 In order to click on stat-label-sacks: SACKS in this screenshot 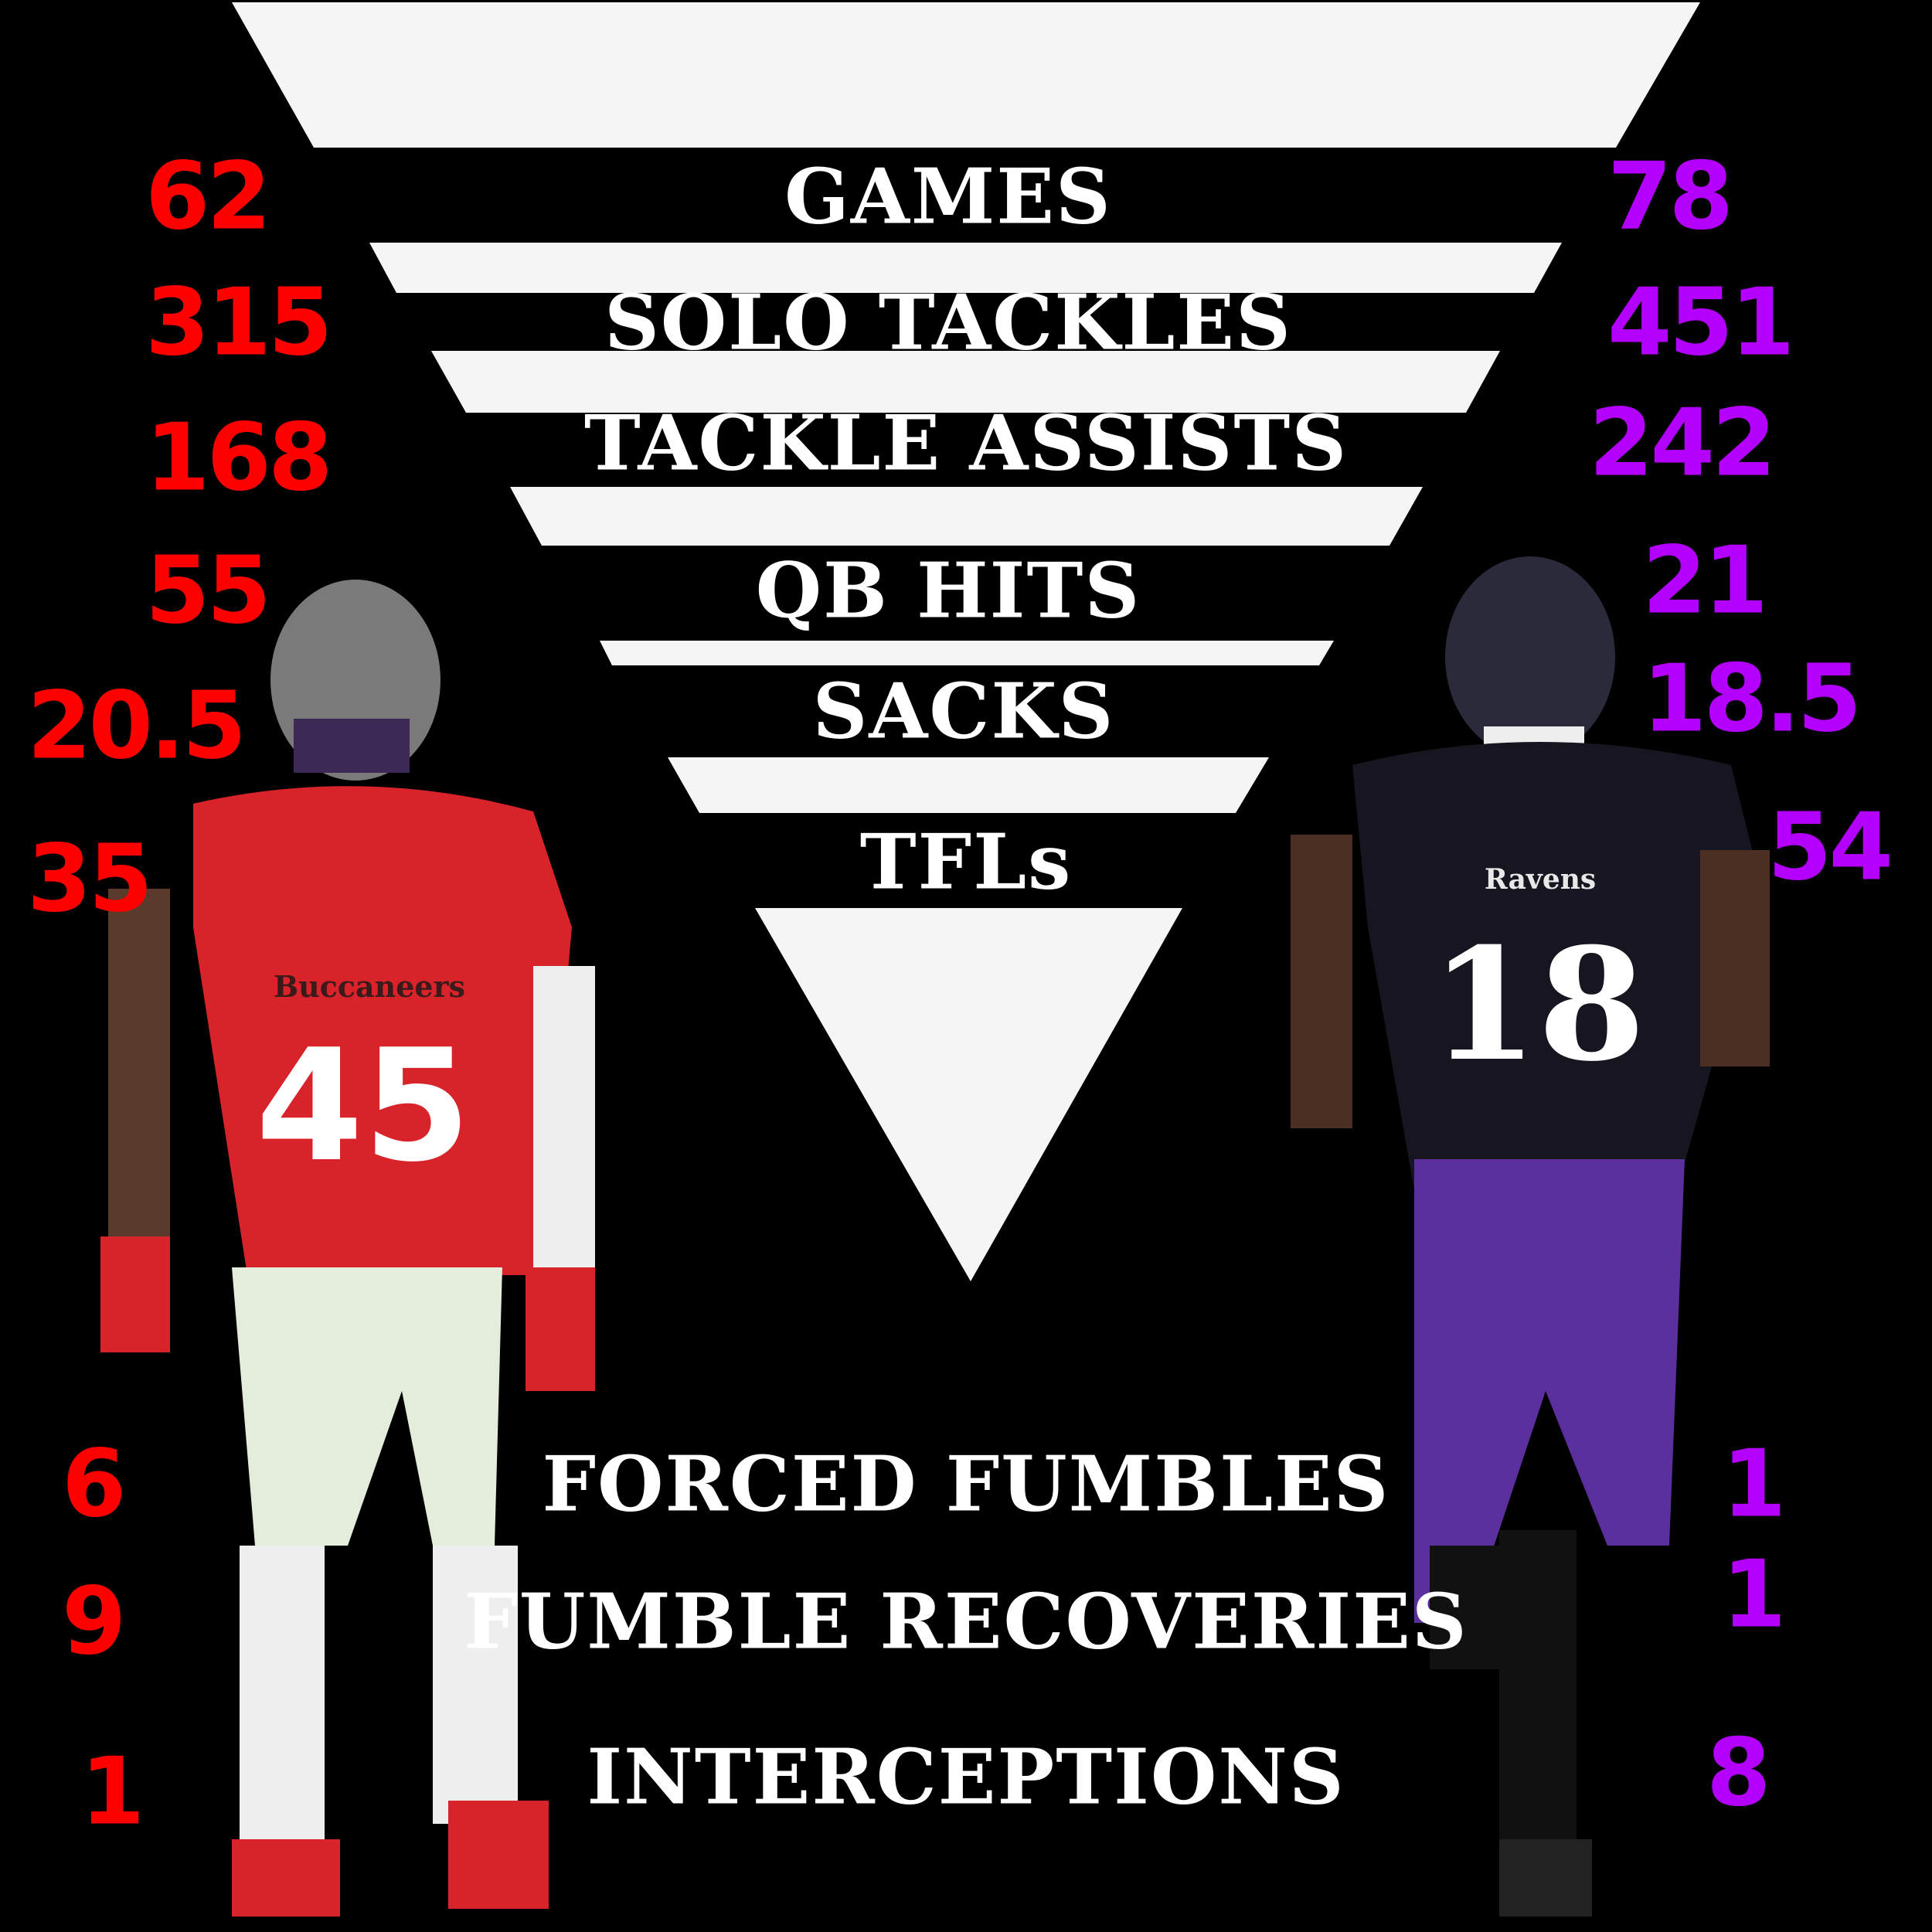, I will do `click(964, 712)`.